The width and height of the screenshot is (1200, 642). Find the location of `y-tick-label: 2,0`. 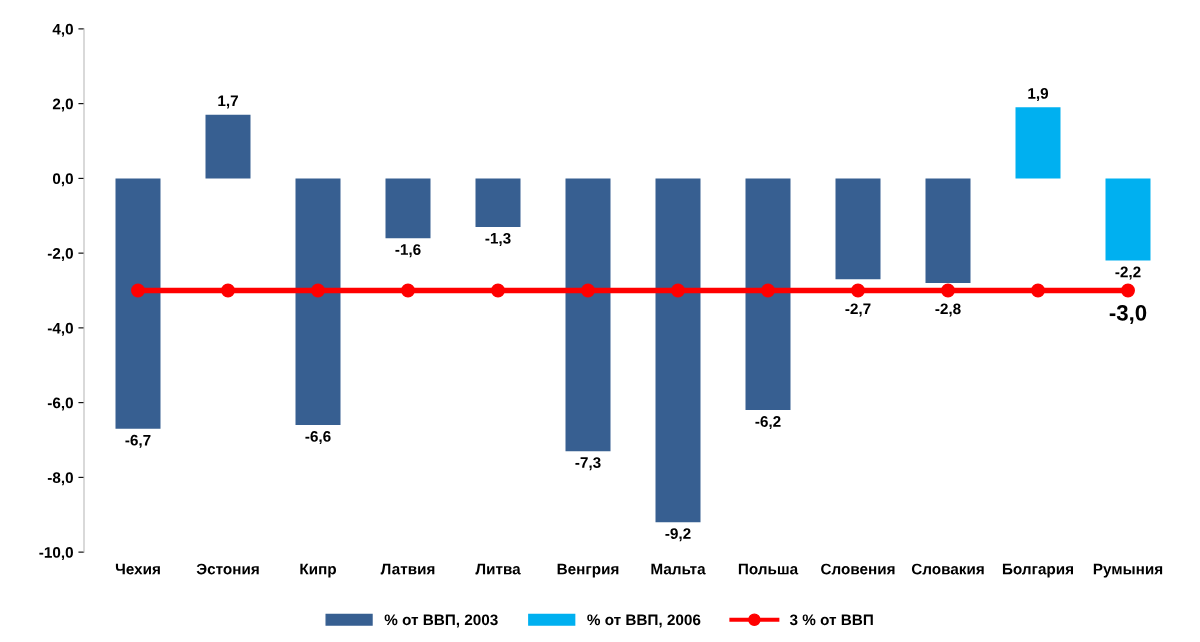

y-tick-label: 2,0 is located at coordinates (62, 105).